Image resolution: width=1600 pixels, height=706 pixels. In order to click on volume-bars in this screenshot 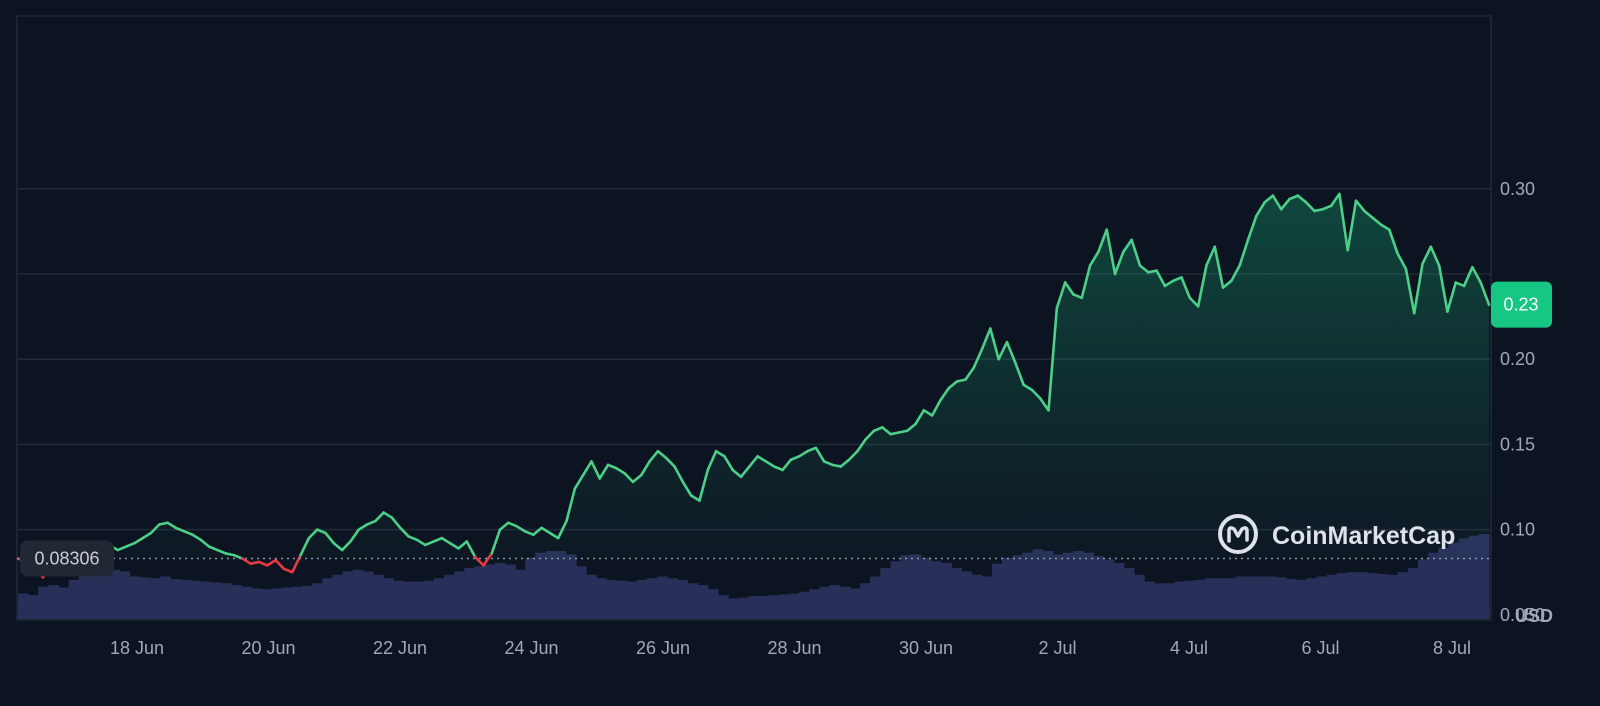, I will do `click(754, 576)`.